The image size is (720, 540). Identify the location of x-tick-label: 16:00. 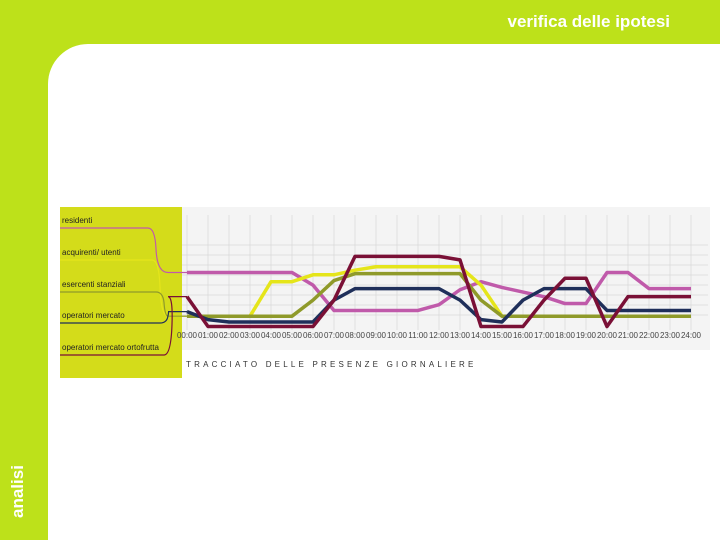
(523, 335).